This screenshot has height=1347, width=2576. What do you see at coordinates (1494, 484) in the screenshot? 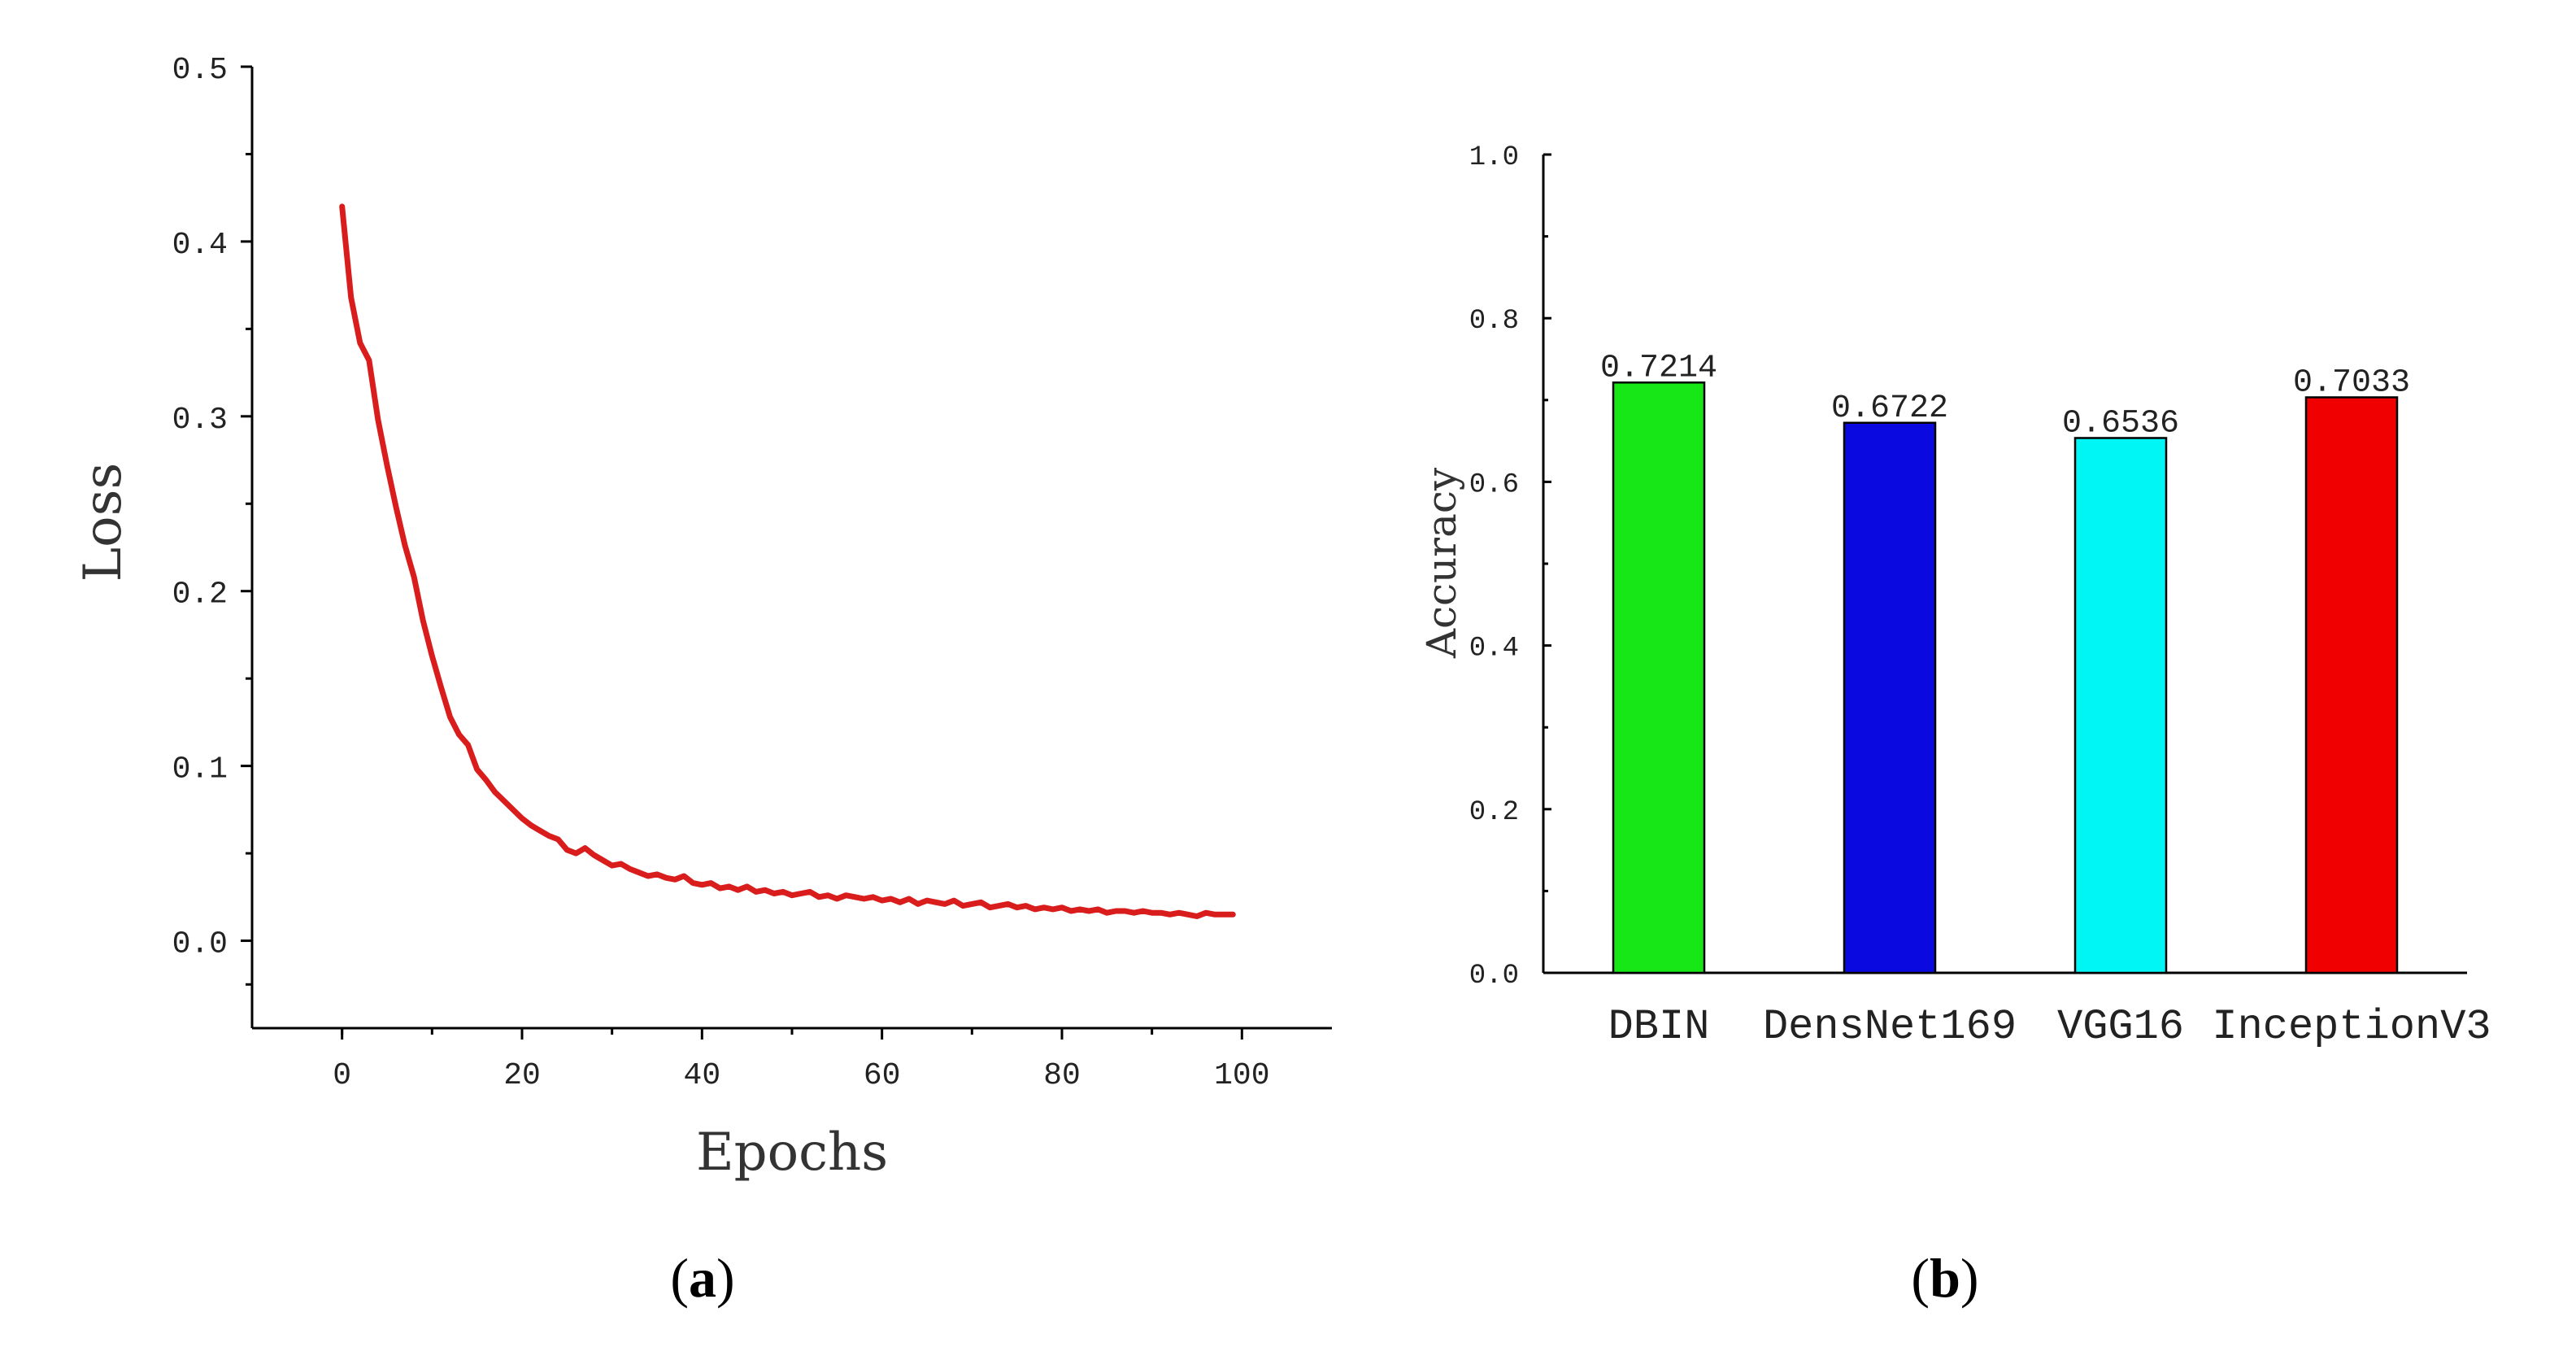
I see `acc-y-tick-label: 0.6` at bounding box center [1494, 484].